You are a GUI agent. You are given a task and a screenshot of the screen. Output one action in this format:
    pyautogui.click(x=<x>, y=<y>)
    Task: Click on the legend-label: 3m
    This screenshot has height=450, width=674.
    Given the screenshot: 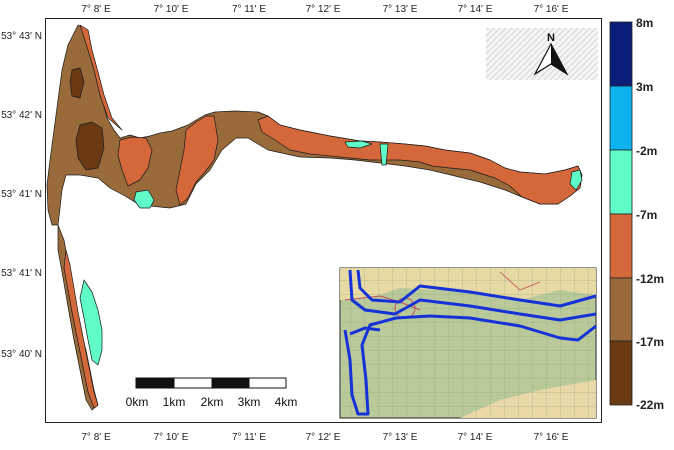 What is the action you would take?
    pyautogui.click(x=644, y=87)
    